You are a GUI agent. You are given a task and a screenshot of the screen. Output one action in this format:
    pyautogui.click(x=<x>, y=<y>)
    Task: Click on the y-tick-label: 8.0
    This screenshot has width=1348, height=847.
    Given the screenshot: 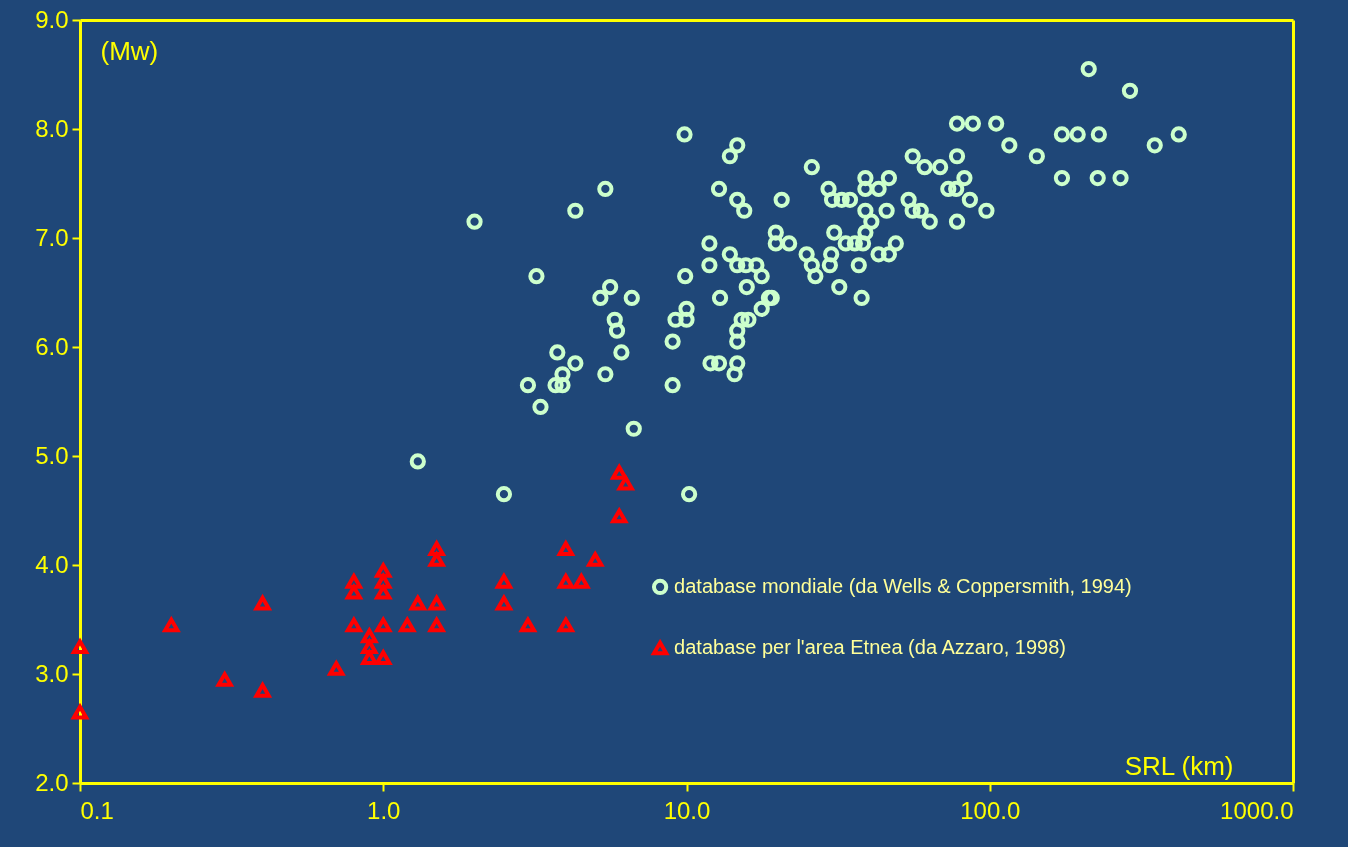 What is the action you would take?
    pyautogui.click(x=52, y=128)
    